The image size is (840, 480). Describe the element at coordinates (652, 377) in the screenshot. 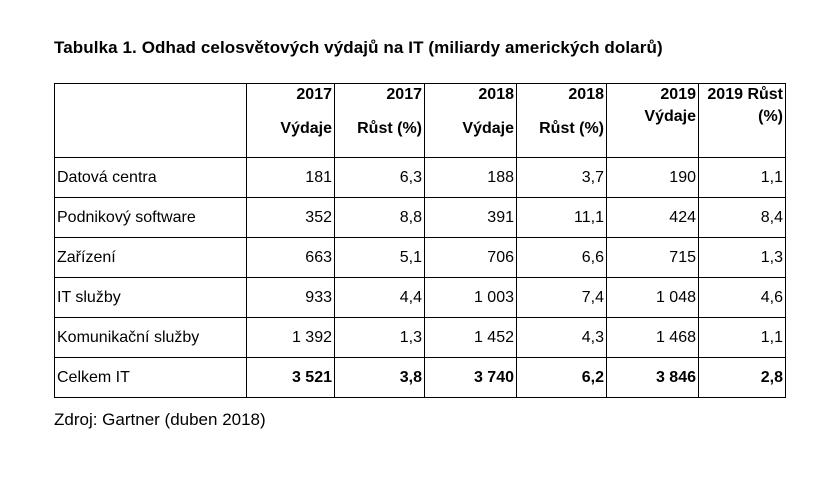

I see `cell-2019-spending: 3 846` at that location.